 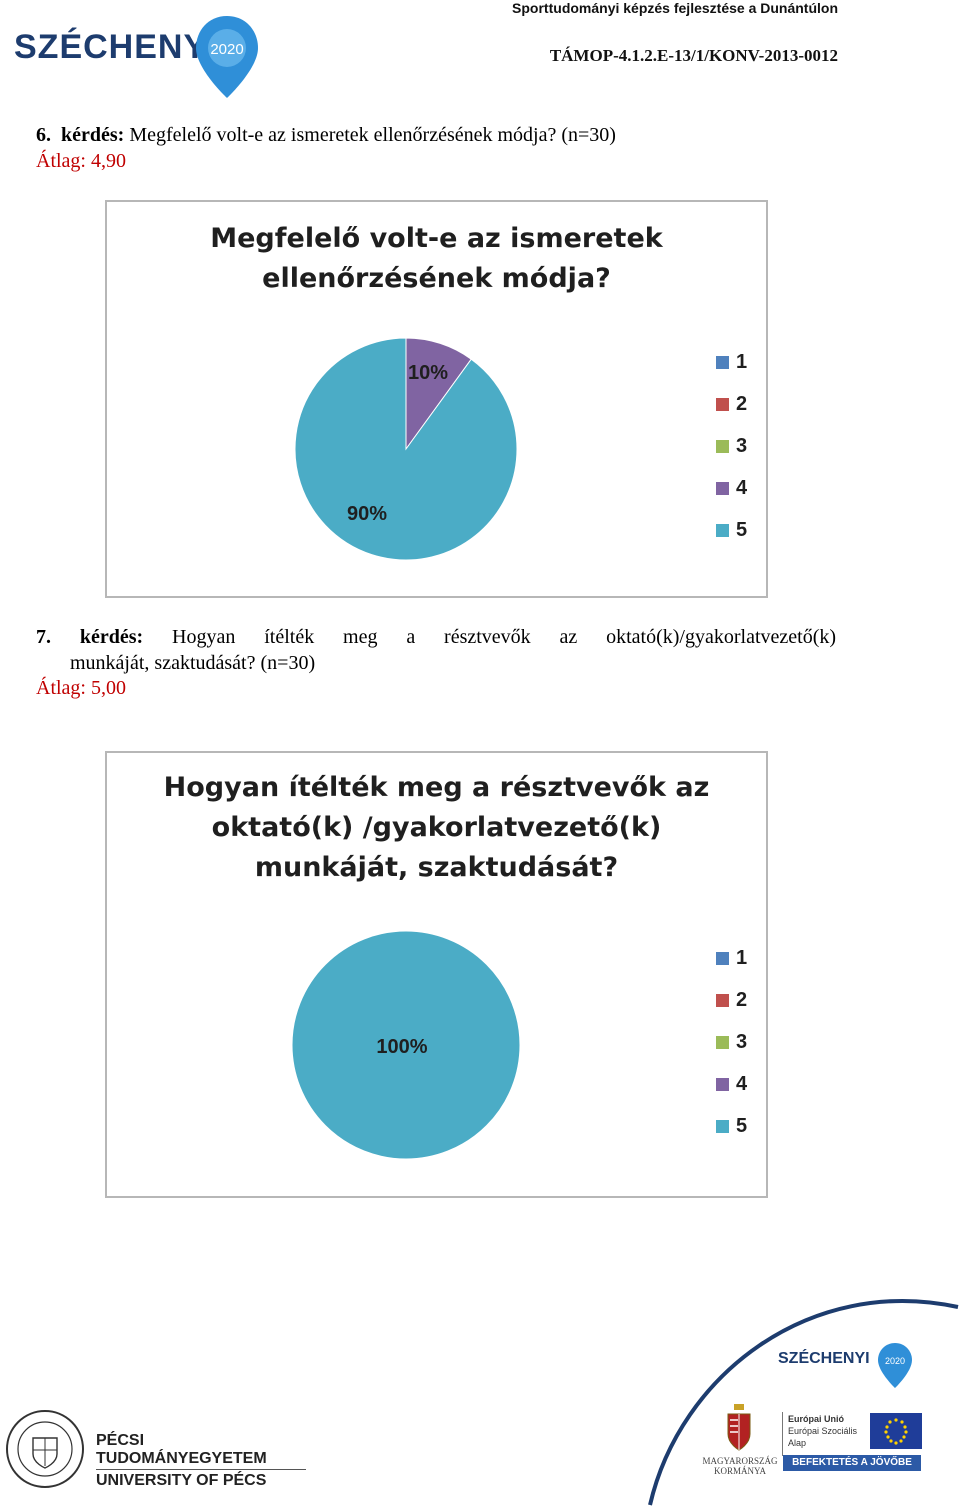 I want to click on header-project-code: TÁMOP-4.1.2.E-13/1/KONV-2013-0012, so click(x=693, y=55).